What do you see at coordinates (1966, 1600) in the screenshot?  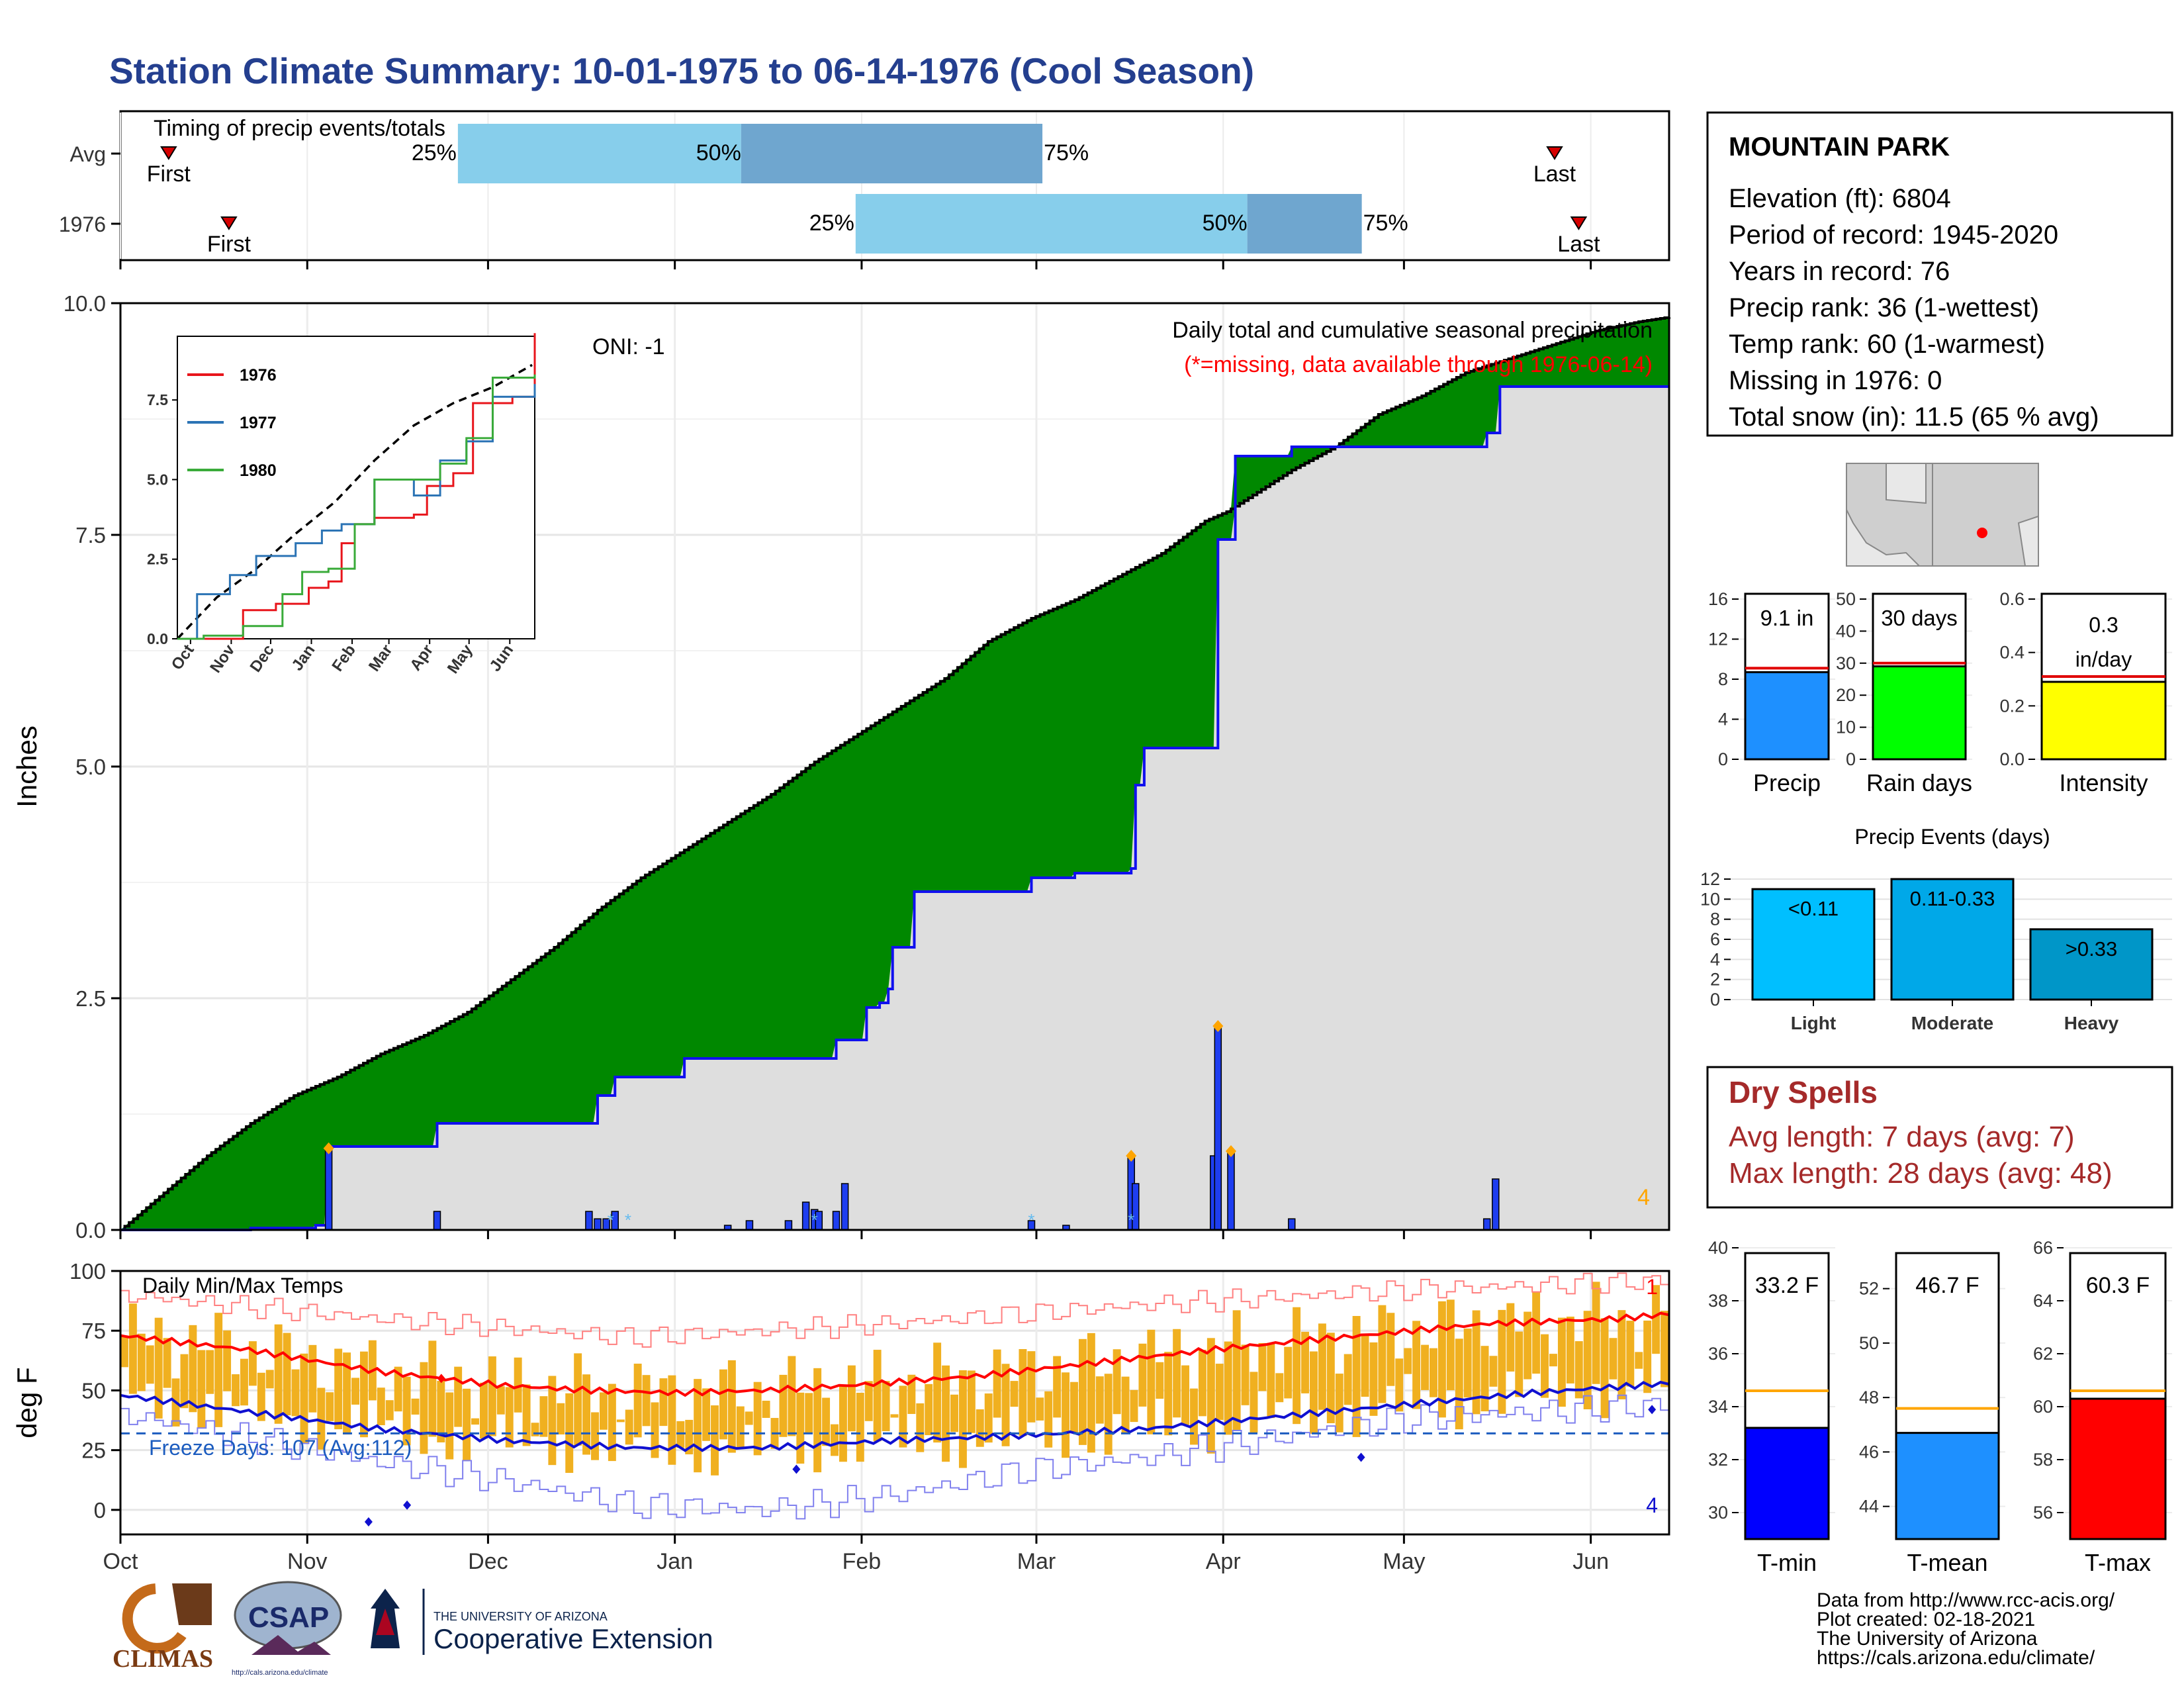 I see `footer-data-source: Data from http://www.rcc-acis.org/` at bounding box center [1966, 1600].